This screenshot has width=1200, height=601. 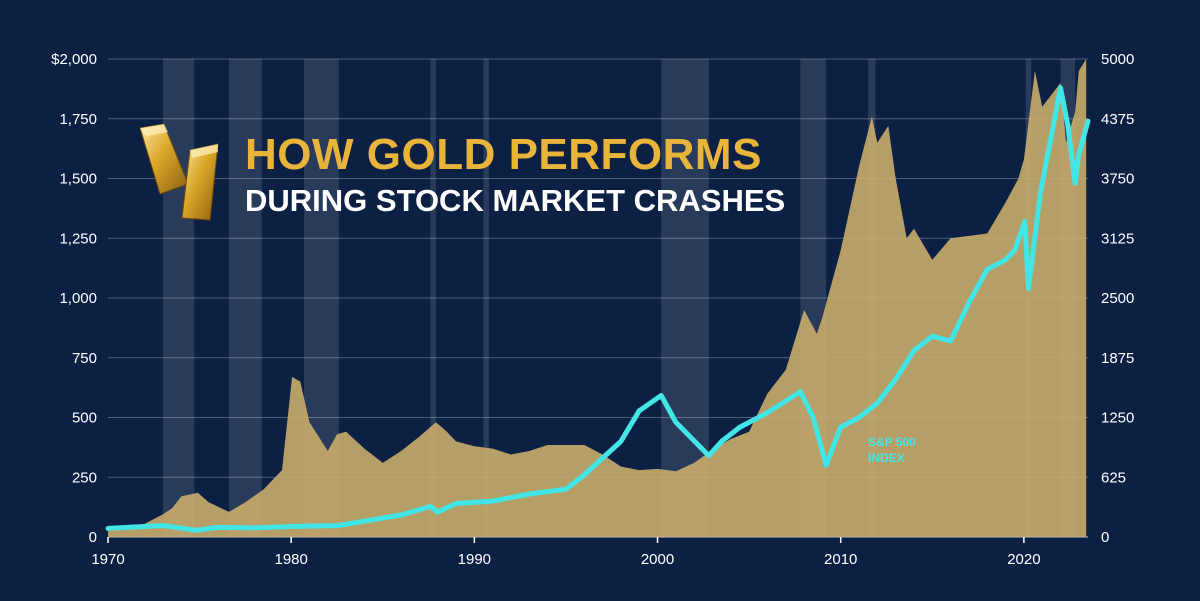 I want to click on x-tick-label: 2020, so click(x=1023, y=559).